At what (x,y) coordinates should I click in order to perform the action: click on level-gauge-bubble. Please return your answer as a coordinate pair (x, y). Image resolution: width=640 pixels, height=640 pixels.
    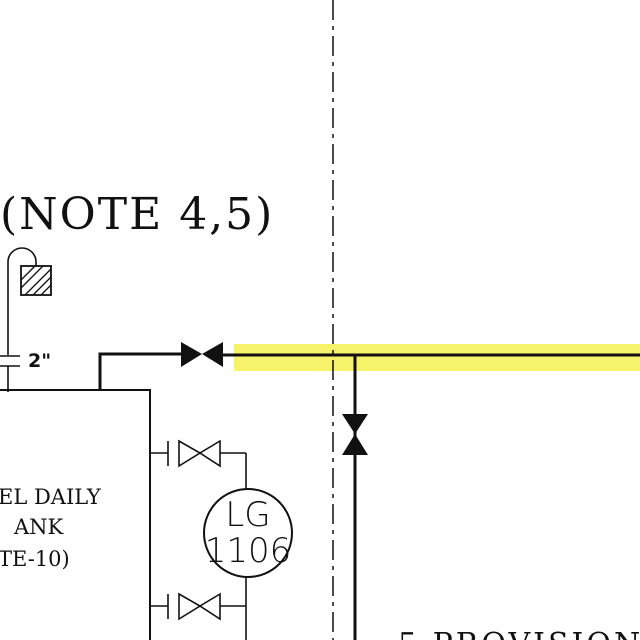
    Looking at the image, I should click on (248, 533).